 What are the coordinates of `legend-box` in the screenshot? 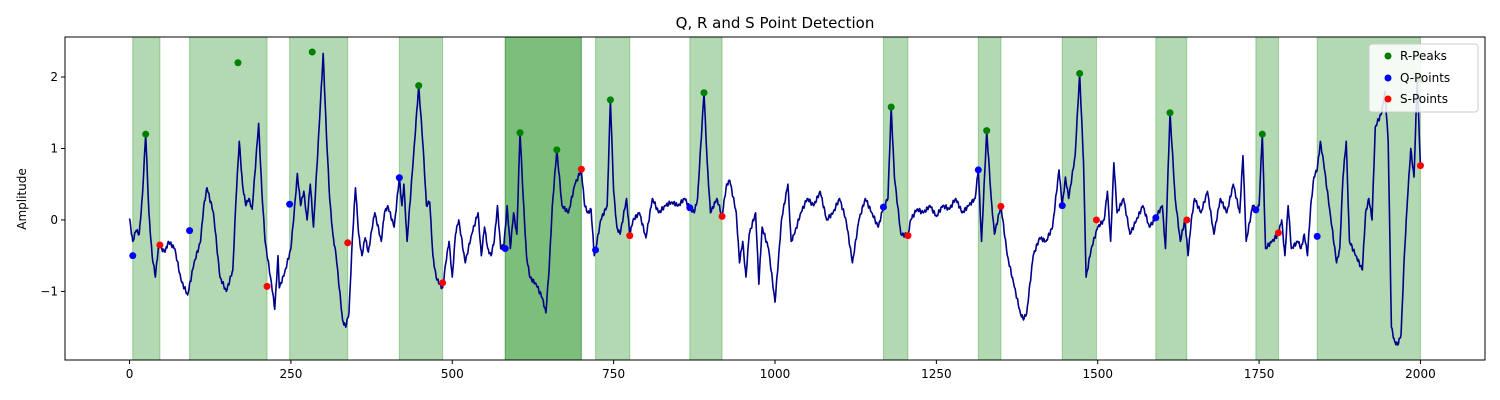 It's located at (1423, 78).